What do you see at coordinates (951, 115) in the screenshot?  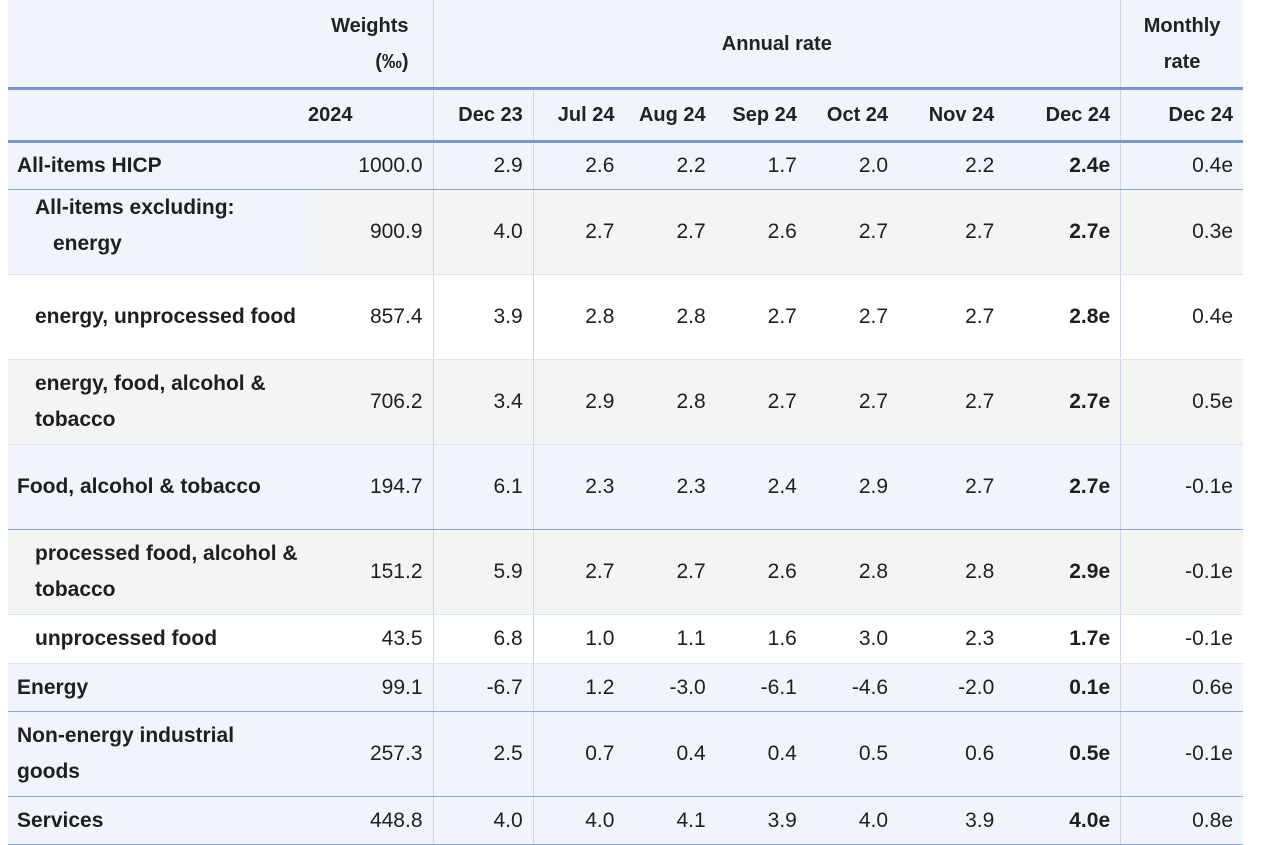 I see `column-header: Nov 24` at bounding box center [951, 115].